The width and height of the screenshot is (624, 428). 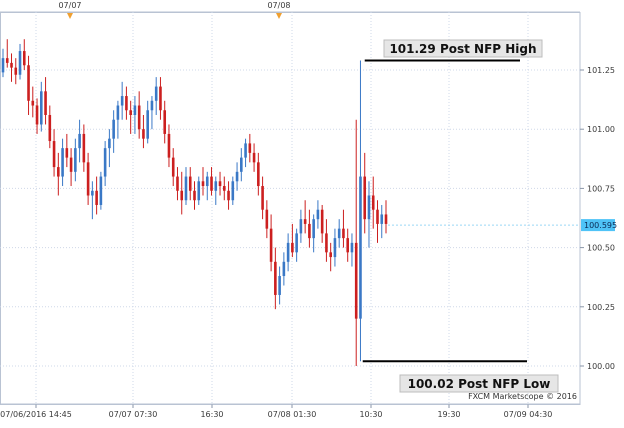 I want to click on y-tick-label: 101.00, so click(x=601, y=129).